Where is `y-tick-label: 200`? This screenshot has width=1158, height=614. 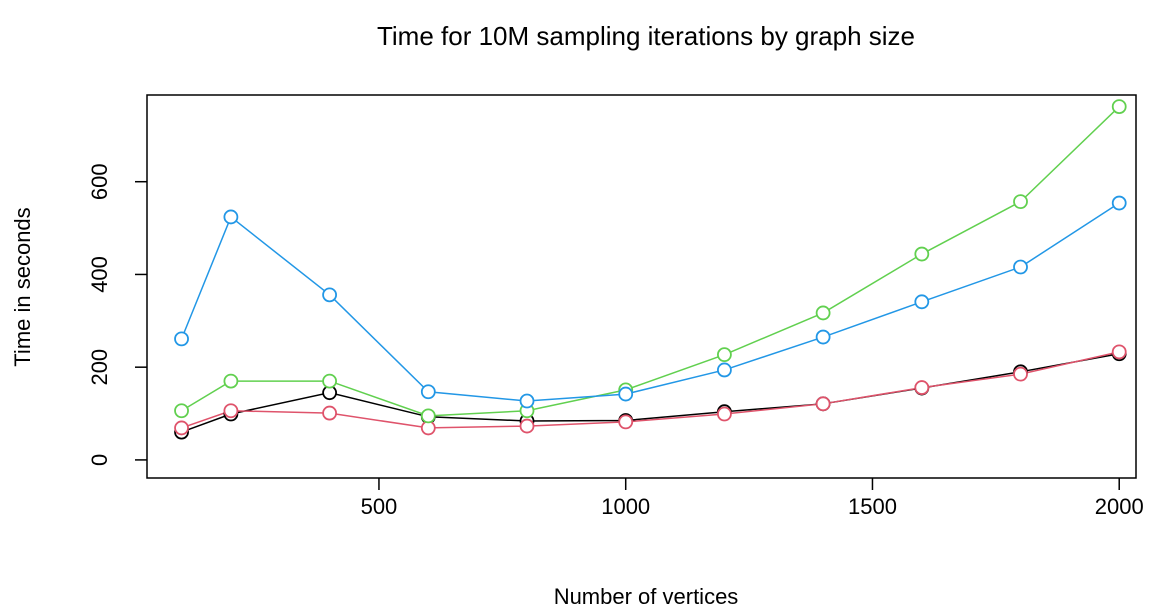 y-tick-label: 200 is located at coordinates (99, 367).